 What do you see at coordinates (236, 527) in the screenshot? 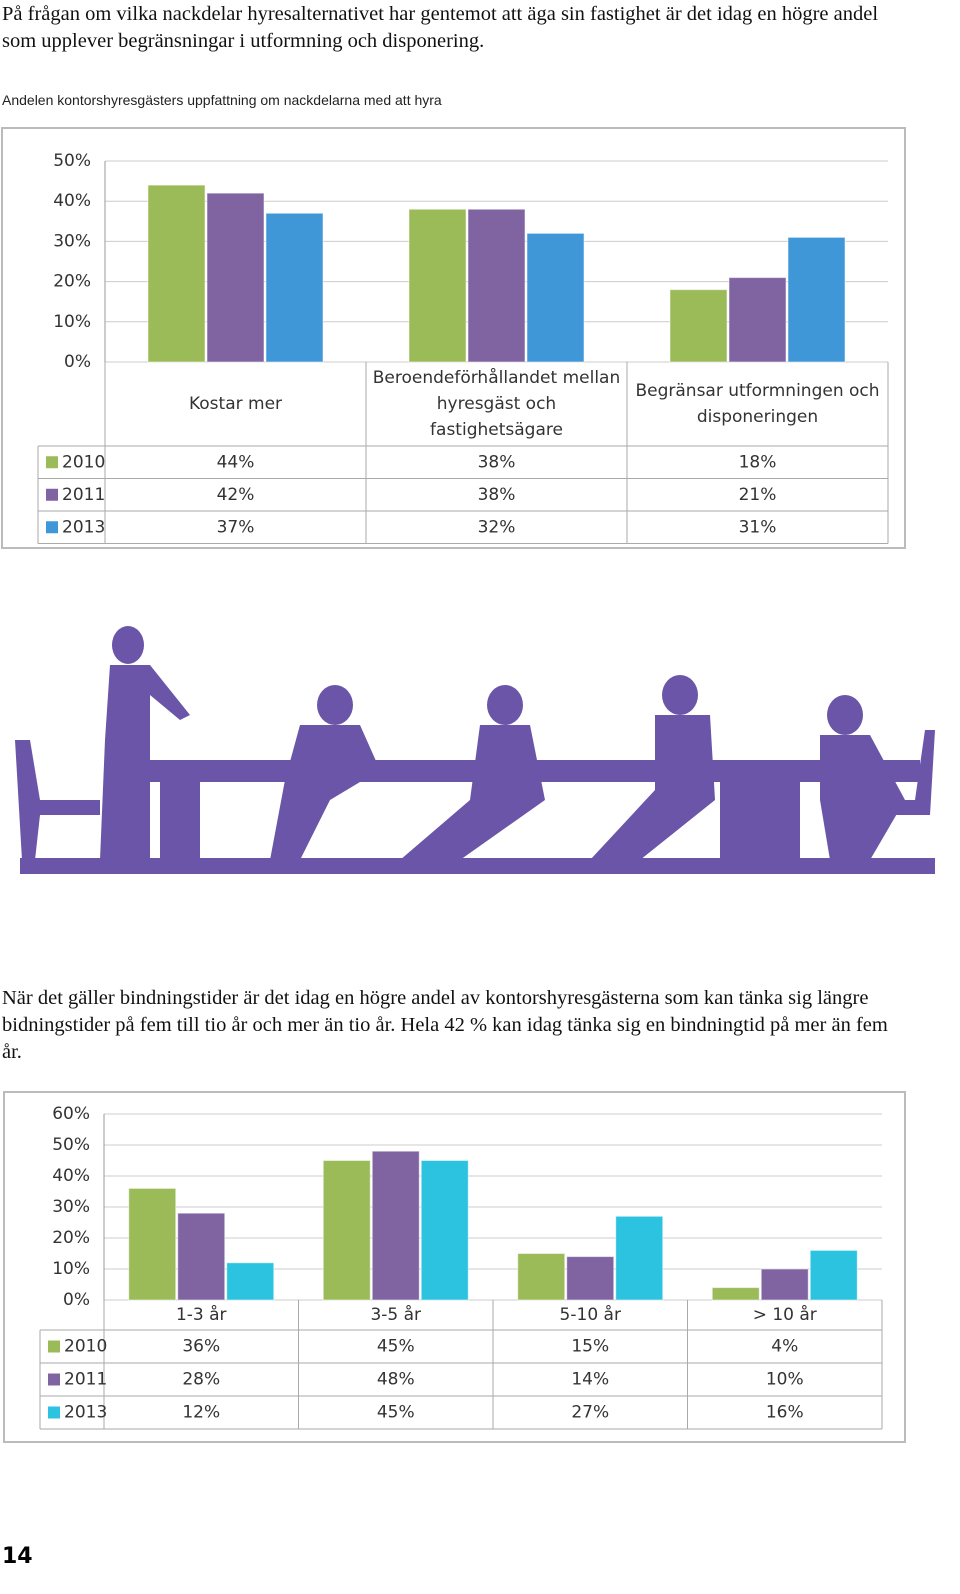
I see `data-label: 37%` at bounding box center [236, 527].